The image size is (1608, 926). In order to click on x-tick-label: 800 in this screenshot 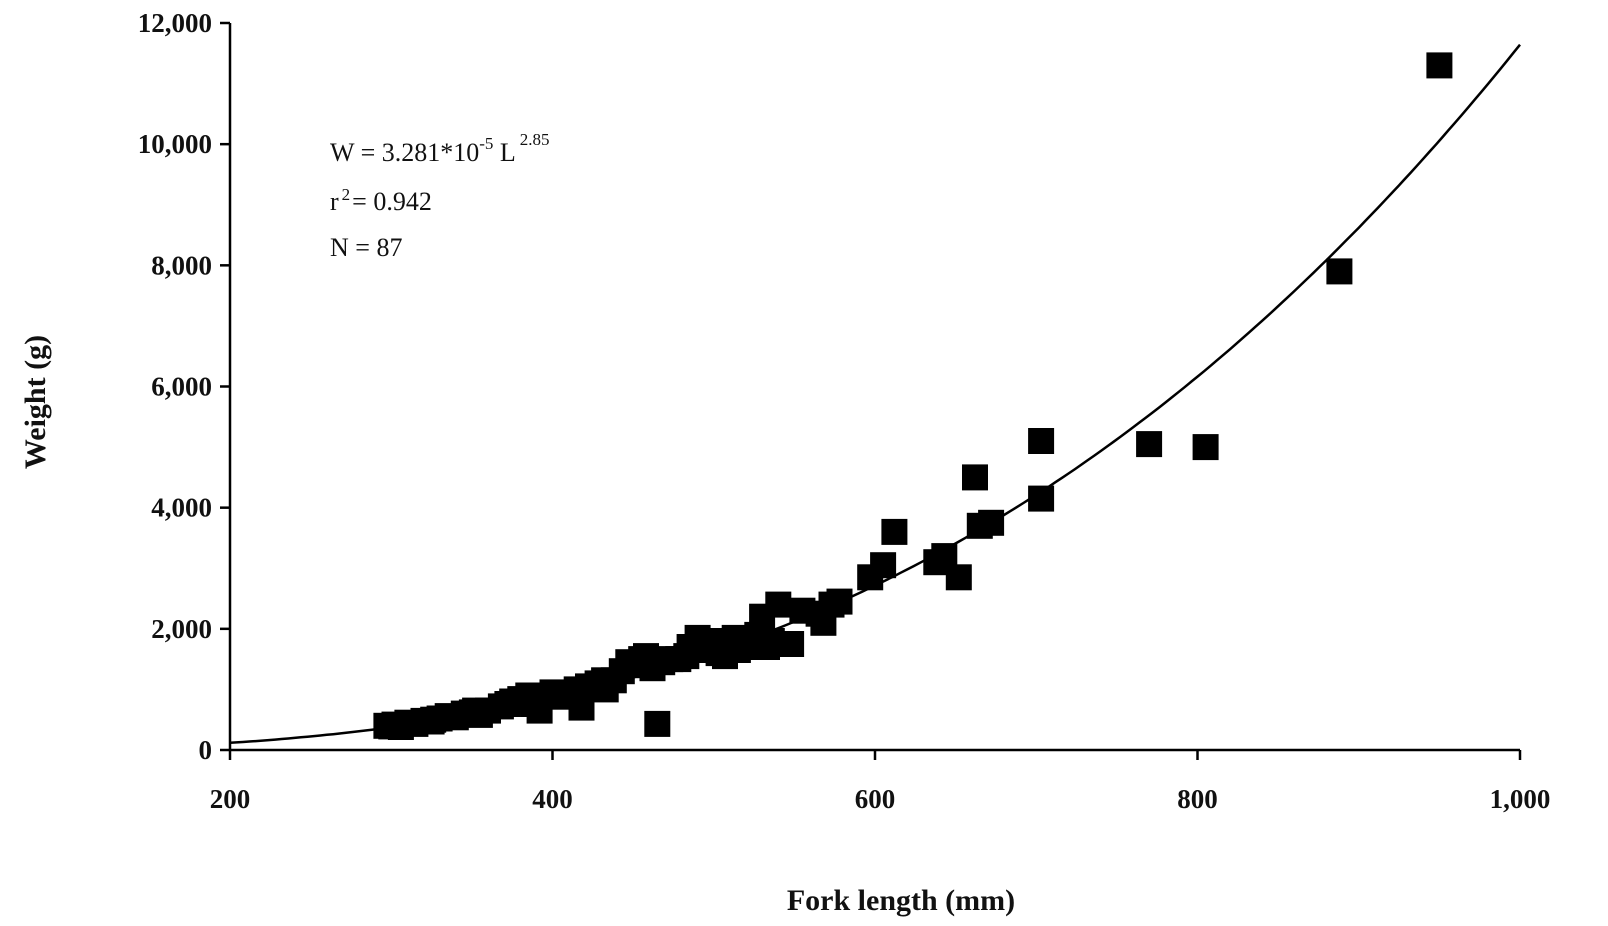, I will do `click(1197, 799)`.